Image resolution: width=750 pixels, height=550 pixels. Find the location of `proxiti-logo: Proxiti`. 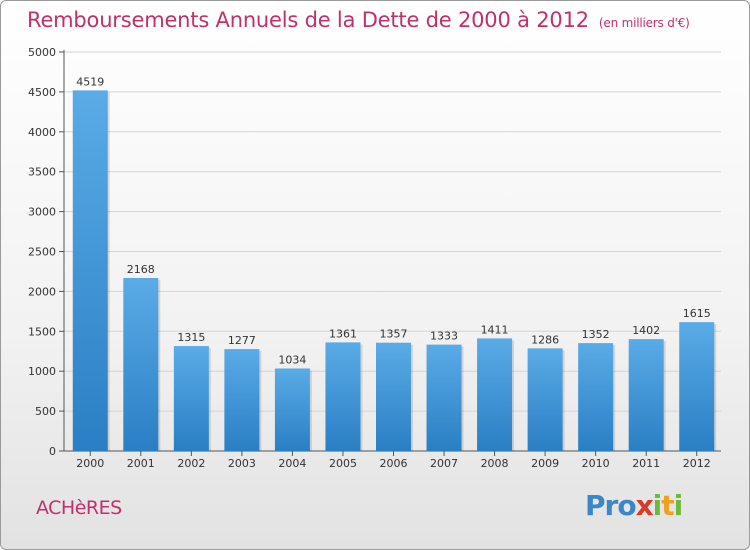

proxiti-logo: Proxiti is located at coordinates (634, 505).